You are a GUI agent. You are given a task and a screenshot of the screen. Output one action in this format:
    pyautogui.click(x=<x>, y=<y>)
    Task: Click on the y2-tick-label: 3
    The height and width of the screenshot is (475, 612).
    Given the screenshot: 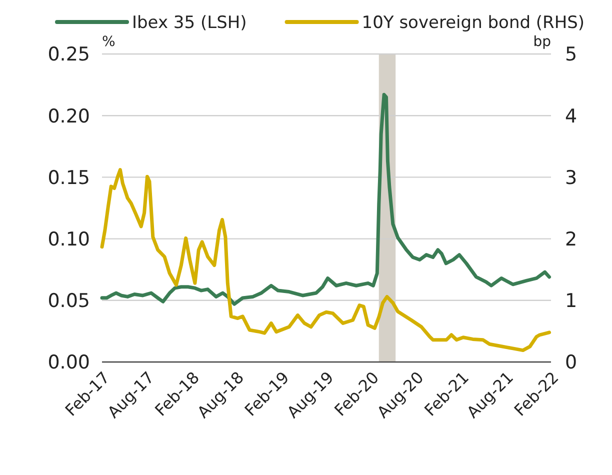 What is the action you would take?
    pyautogui.click(x=571, y=177)
    